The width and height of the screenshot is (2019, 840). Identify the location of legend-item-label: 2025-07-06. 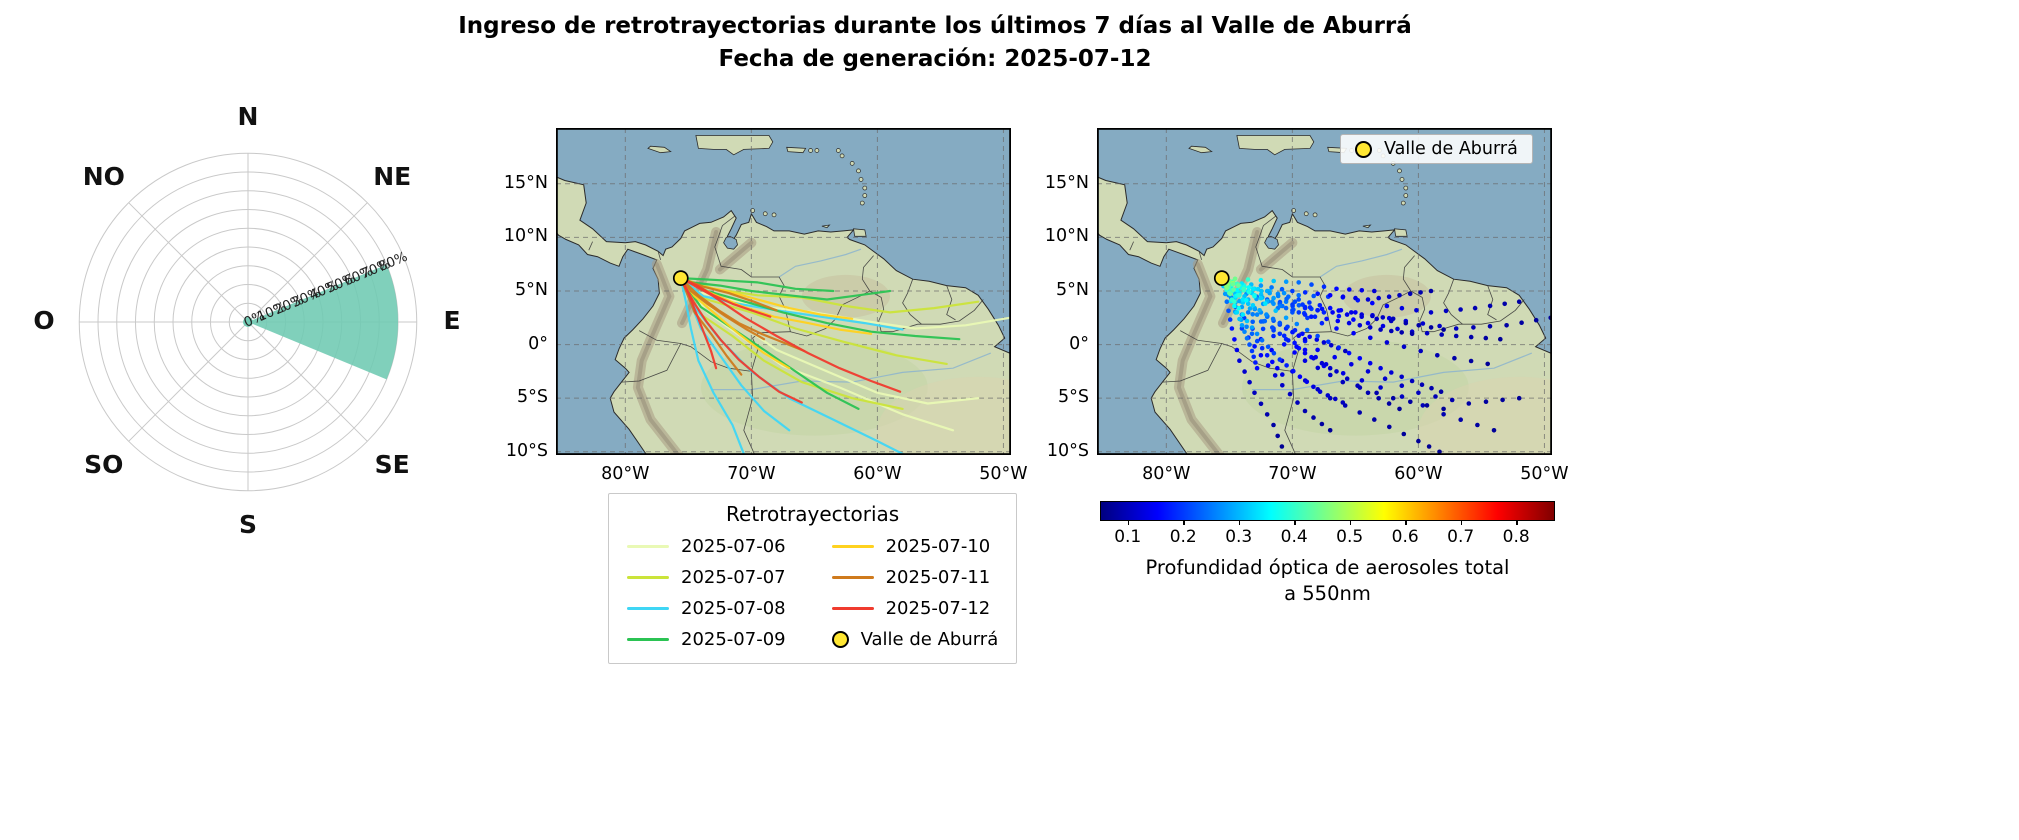
(733, 546).